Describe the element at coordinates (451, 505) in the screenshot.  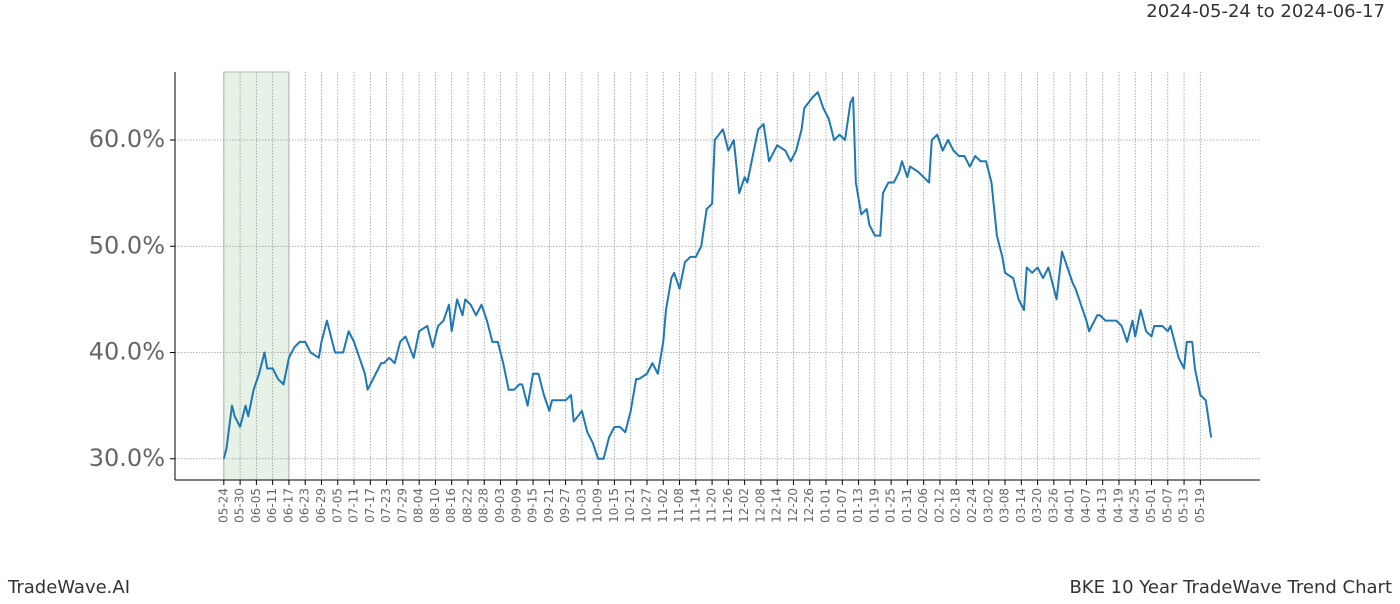
I see `x-tick-label: 08-16` at that location.